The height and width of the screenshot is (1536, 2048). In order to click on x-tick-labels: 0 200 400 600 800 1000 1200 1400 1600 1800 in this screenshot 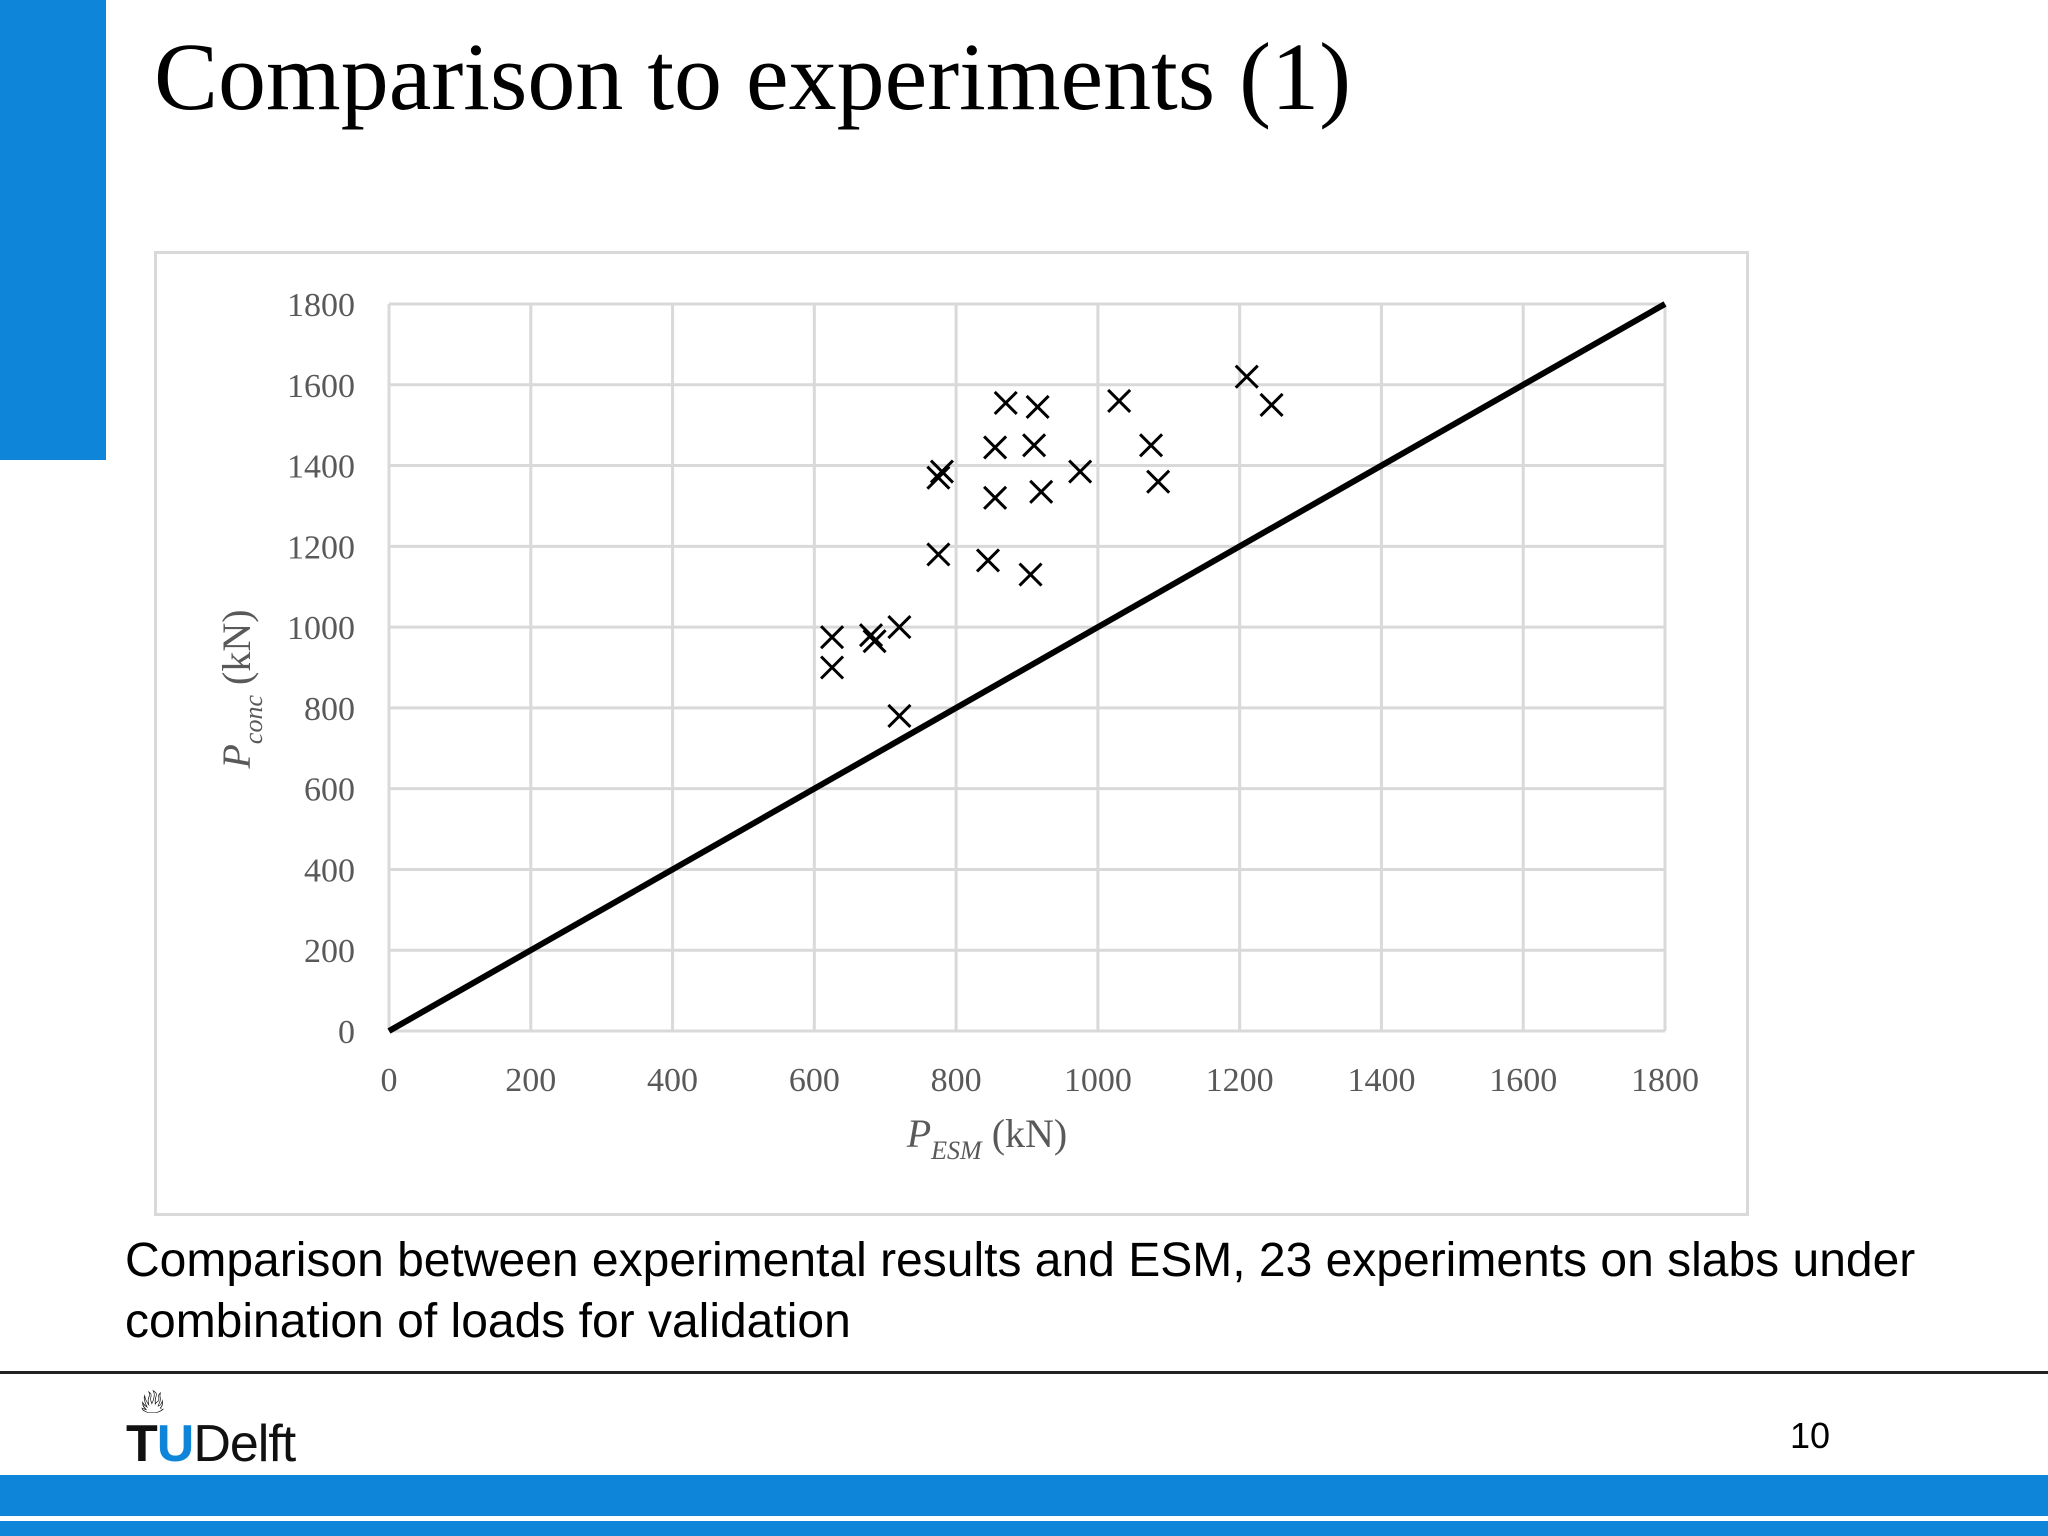, I will do `click(1040, 1080)`.